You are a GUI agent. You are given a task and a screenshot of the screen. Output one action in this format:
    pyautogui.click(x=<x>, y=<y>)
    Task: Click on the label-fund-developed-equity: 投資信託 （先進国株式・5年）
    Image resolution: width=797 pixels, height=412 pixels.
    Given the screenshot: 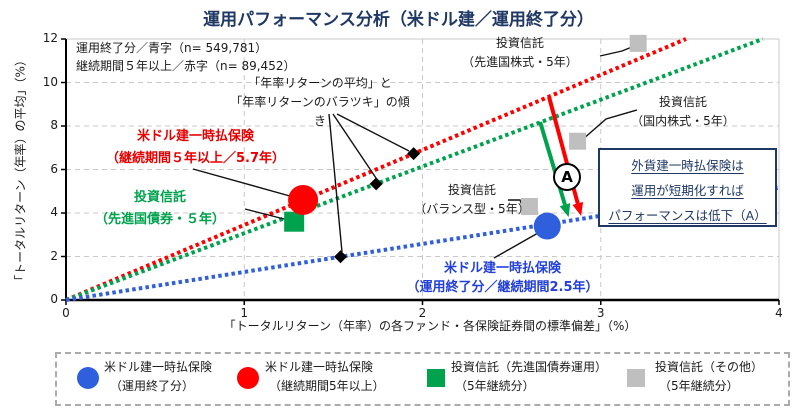 What is the action you would take?
    pyautogui.click(x=520, y=53)
    